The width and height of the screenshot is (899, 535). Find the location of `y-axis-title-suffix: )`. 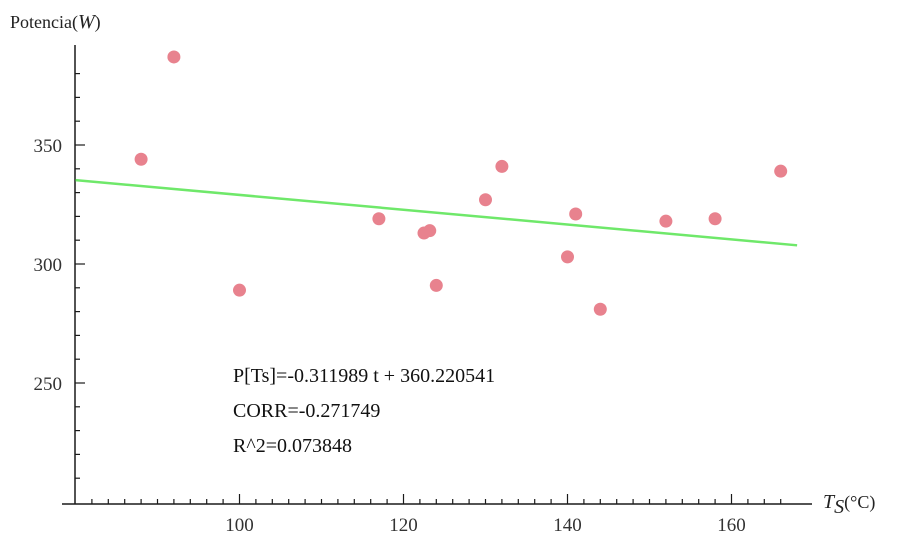

y-axis-title-suffix: ) is located at coordinates (98, 22).